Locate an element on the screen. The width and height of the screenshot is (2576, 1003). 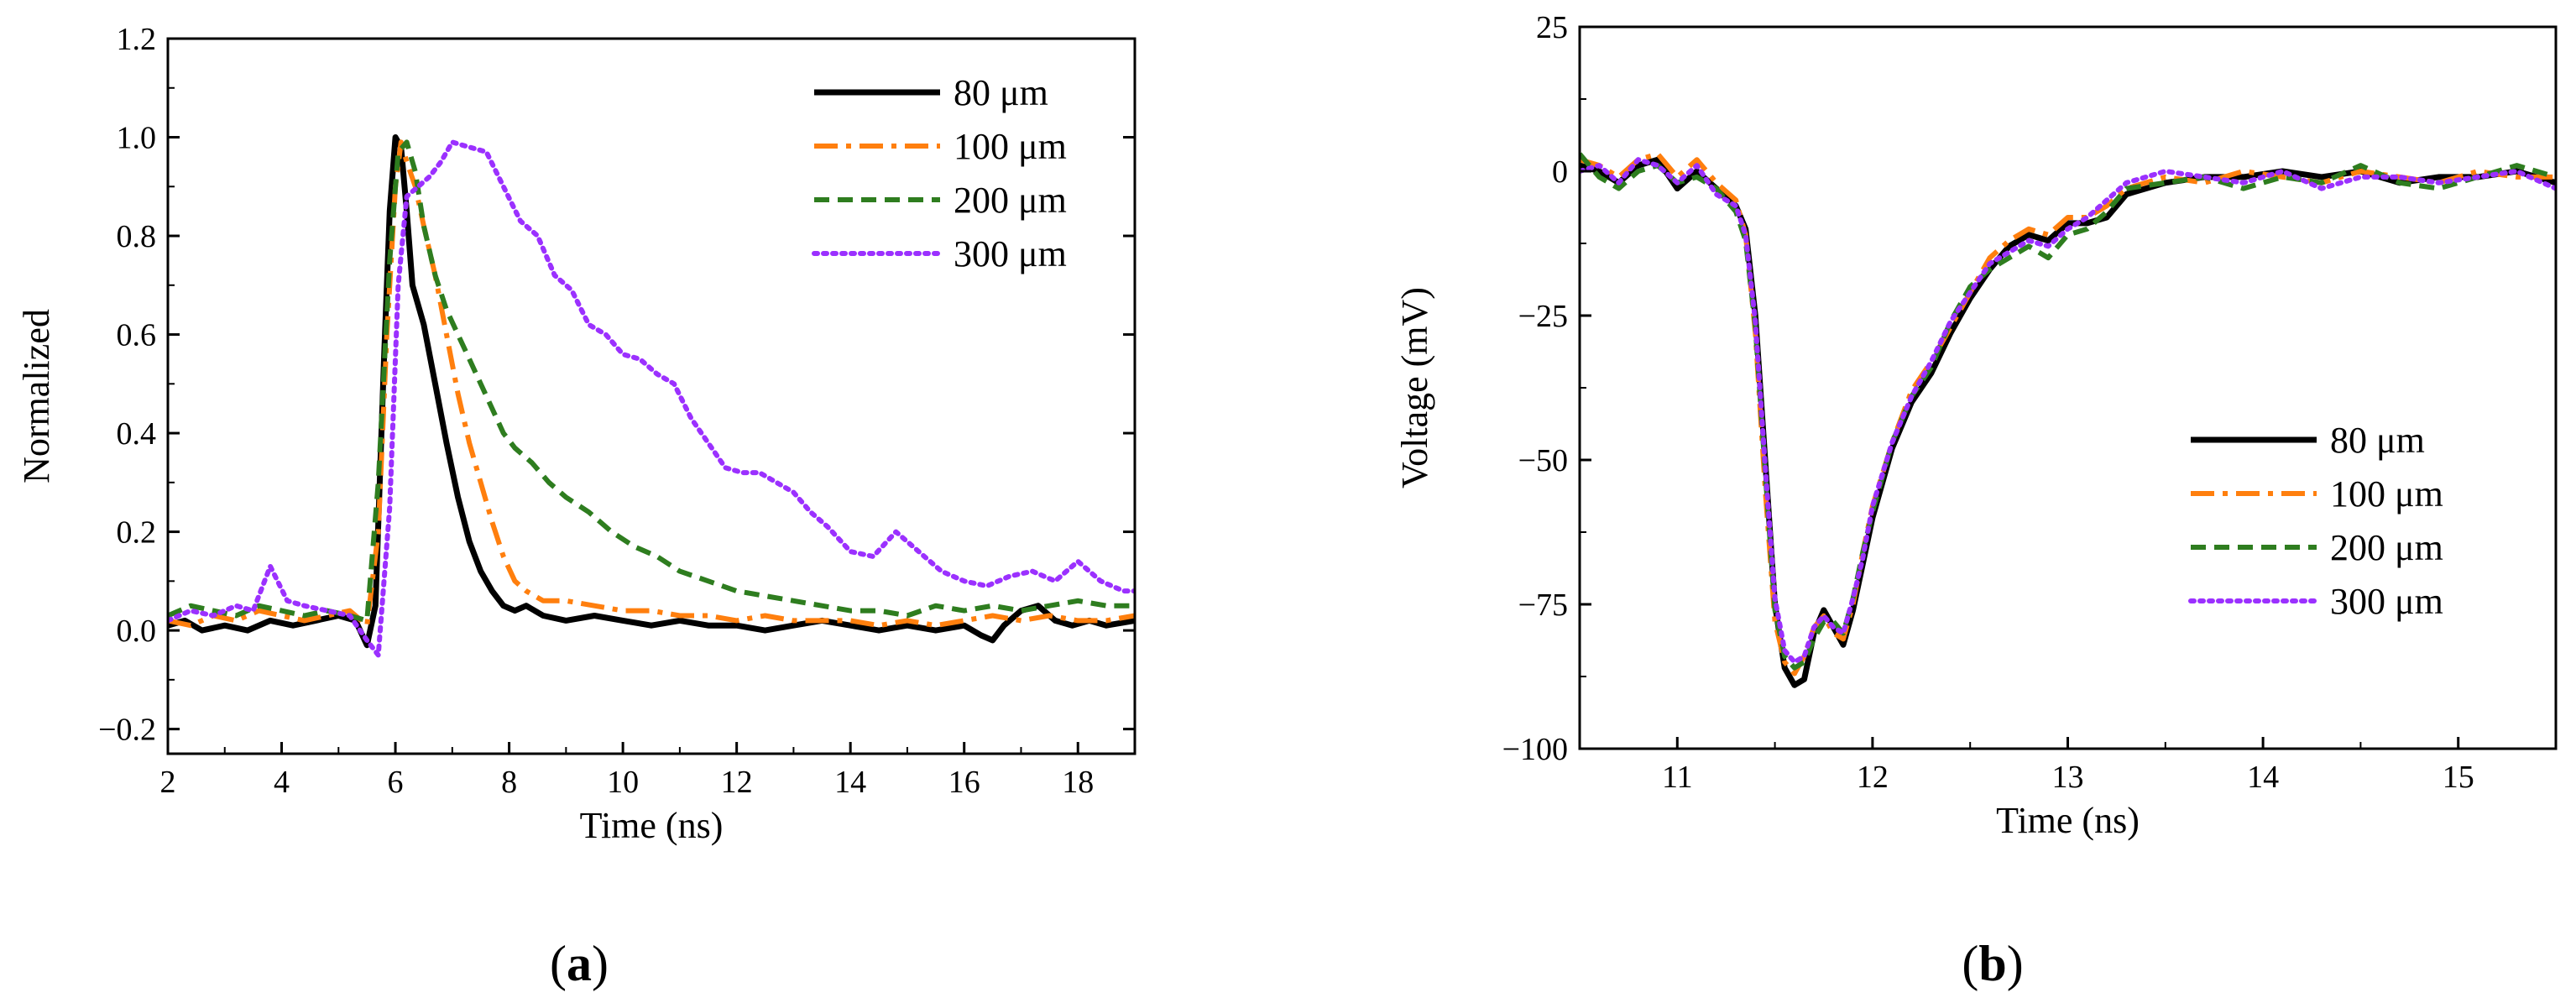
x-tick-label-a-1: 4 is located at coordinates (282, 782).